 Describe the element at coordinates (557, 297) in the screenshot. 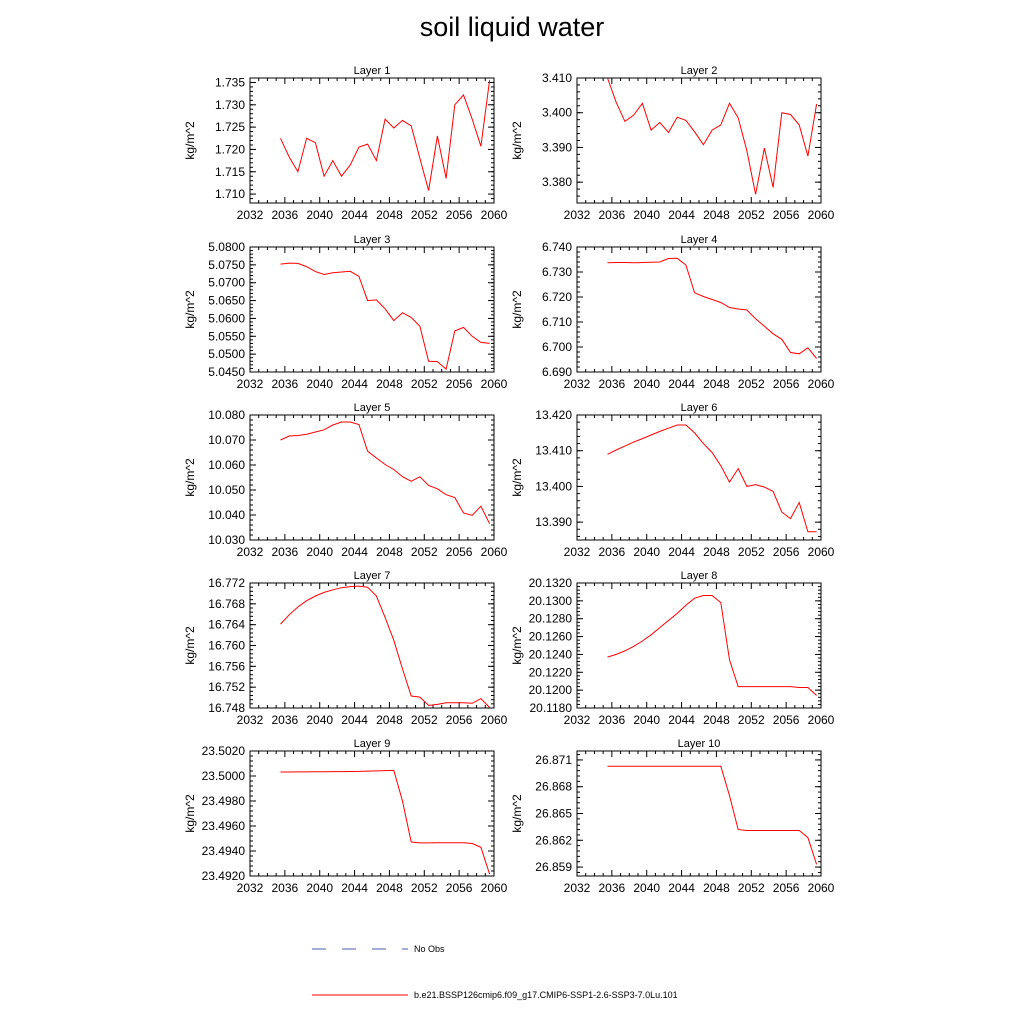

I see `y-tick-label: 6.720` at that location.